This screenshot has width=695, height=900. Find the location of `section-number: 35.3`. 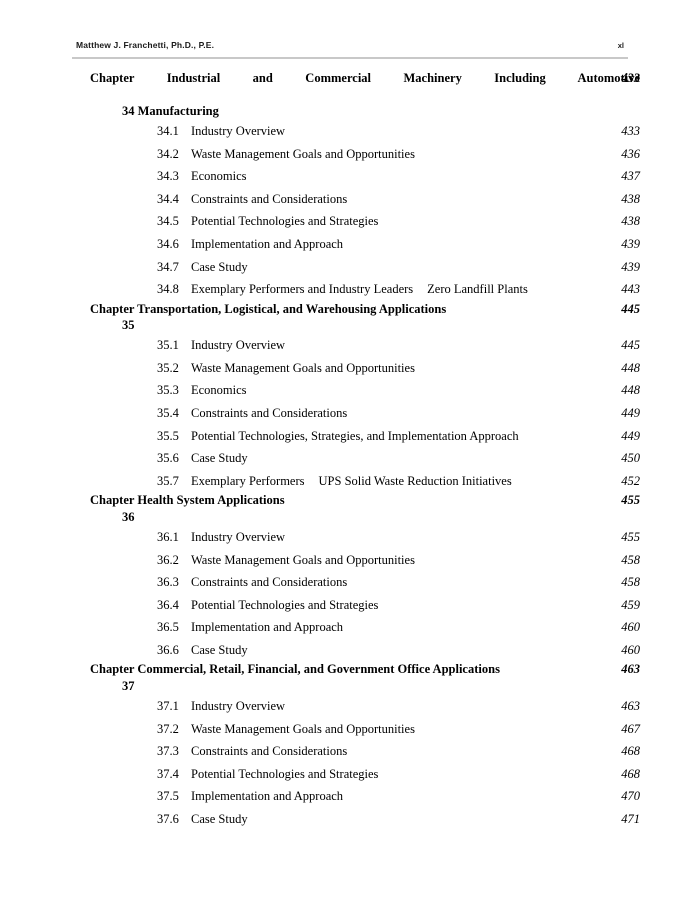

section-number: 35.3 is located at coordinates (168, 390).